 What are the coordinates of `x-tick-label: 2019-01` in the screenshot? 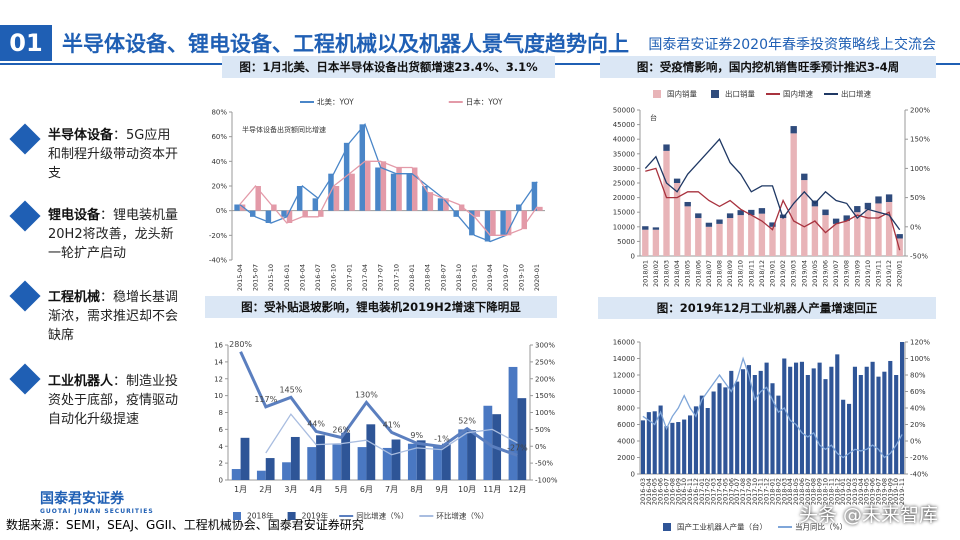 It's located at (475, 277).